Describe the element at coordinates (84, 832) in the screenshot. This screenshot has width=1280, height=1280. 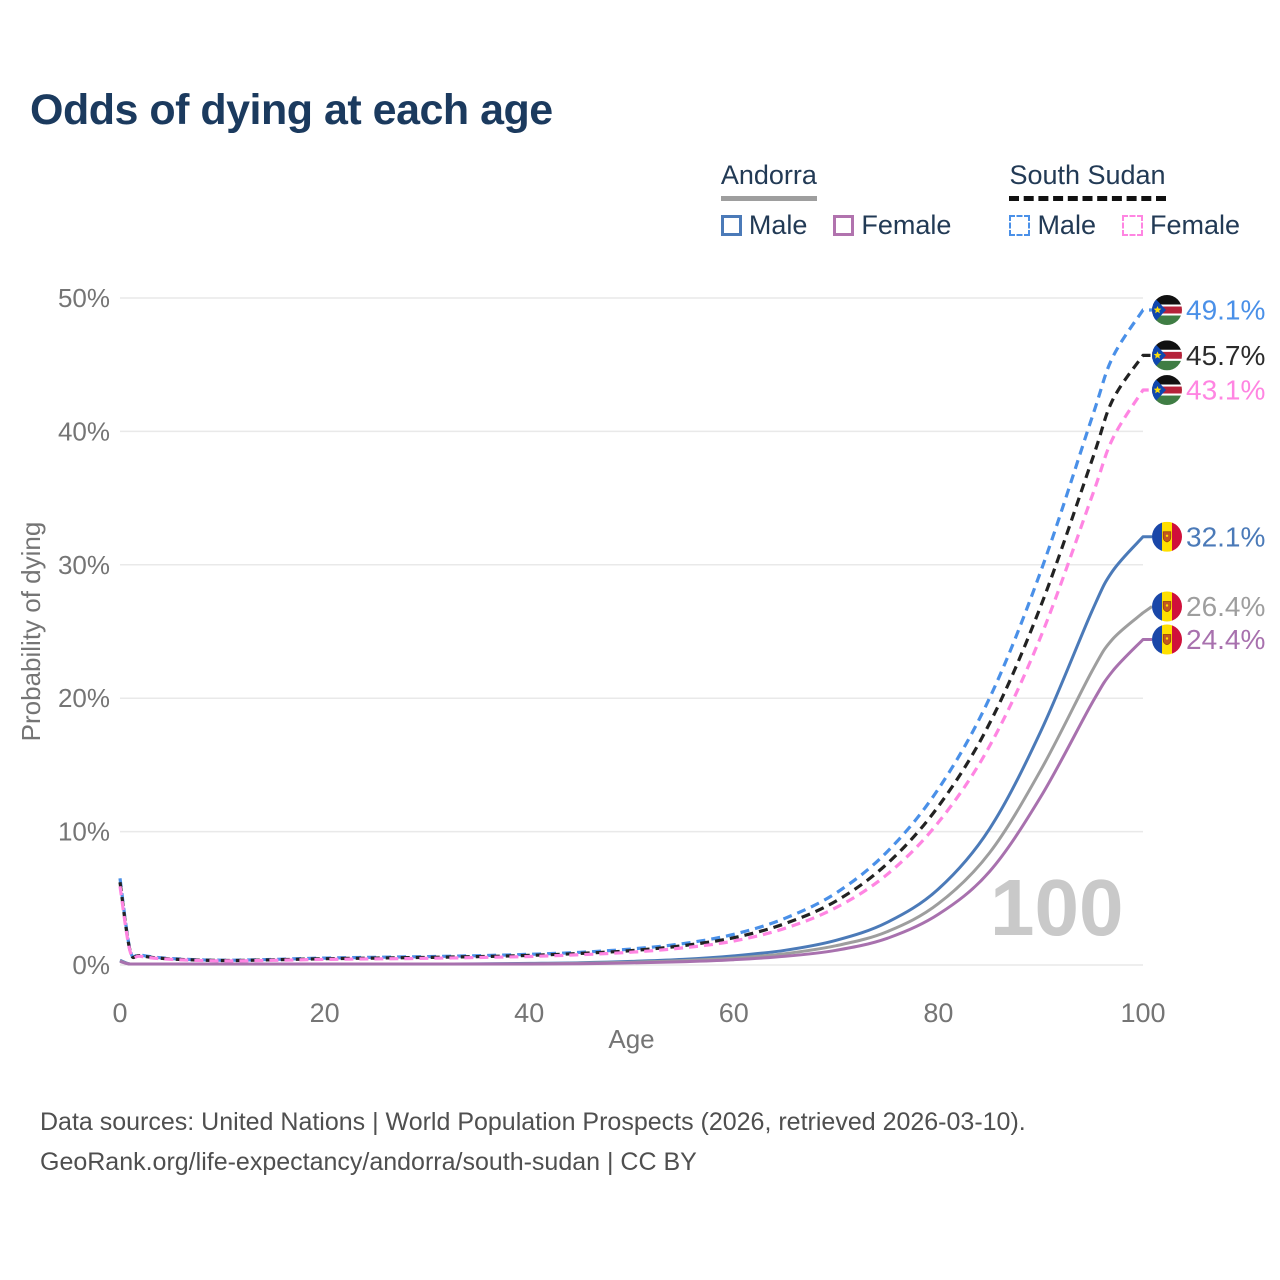
I see `y-tick-label: 10%` at that location.